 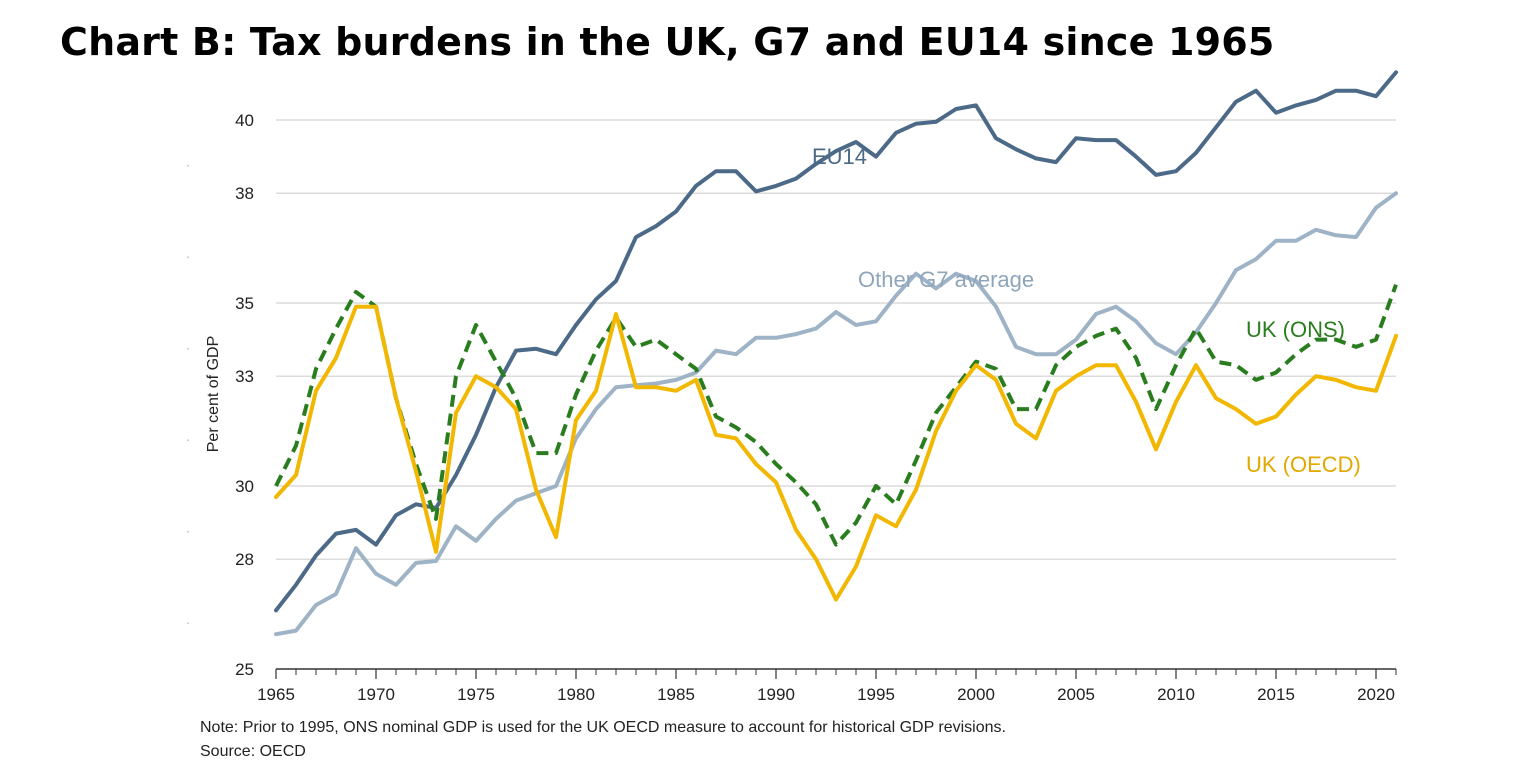 I want to click on series-label: EU14, so click(x=839, y=156).